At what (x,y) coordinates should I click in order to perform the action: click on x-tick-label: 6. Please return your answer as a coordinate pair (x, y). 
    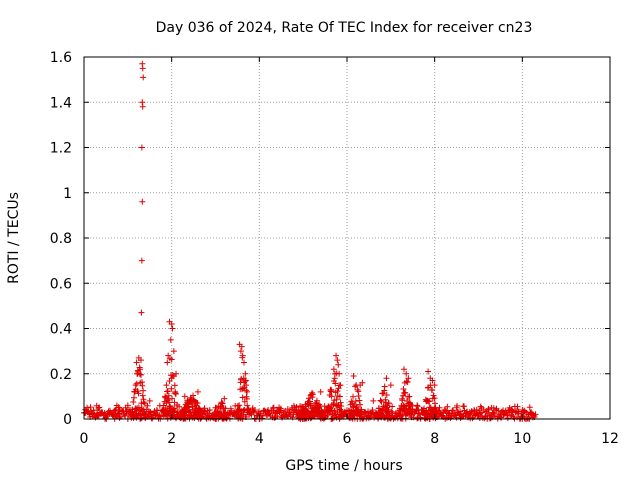
    Looking at the image, I should click on (347, 439).